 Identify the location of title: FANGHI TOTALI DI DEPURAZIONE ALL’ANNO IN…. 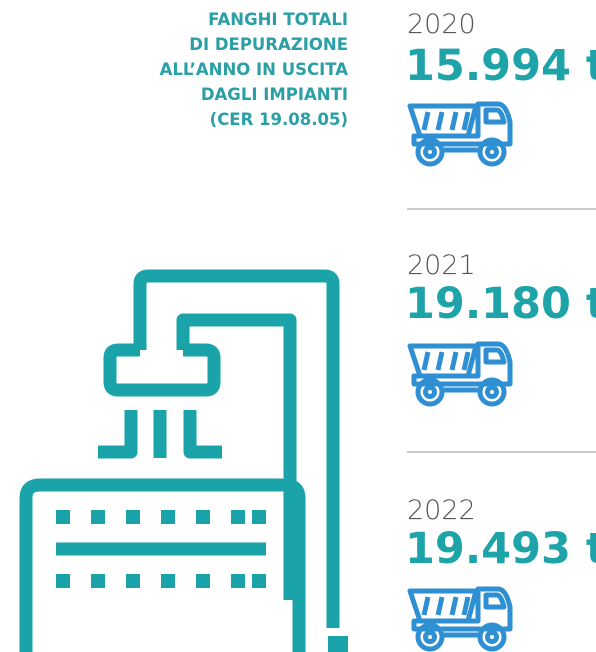
(254, 69).